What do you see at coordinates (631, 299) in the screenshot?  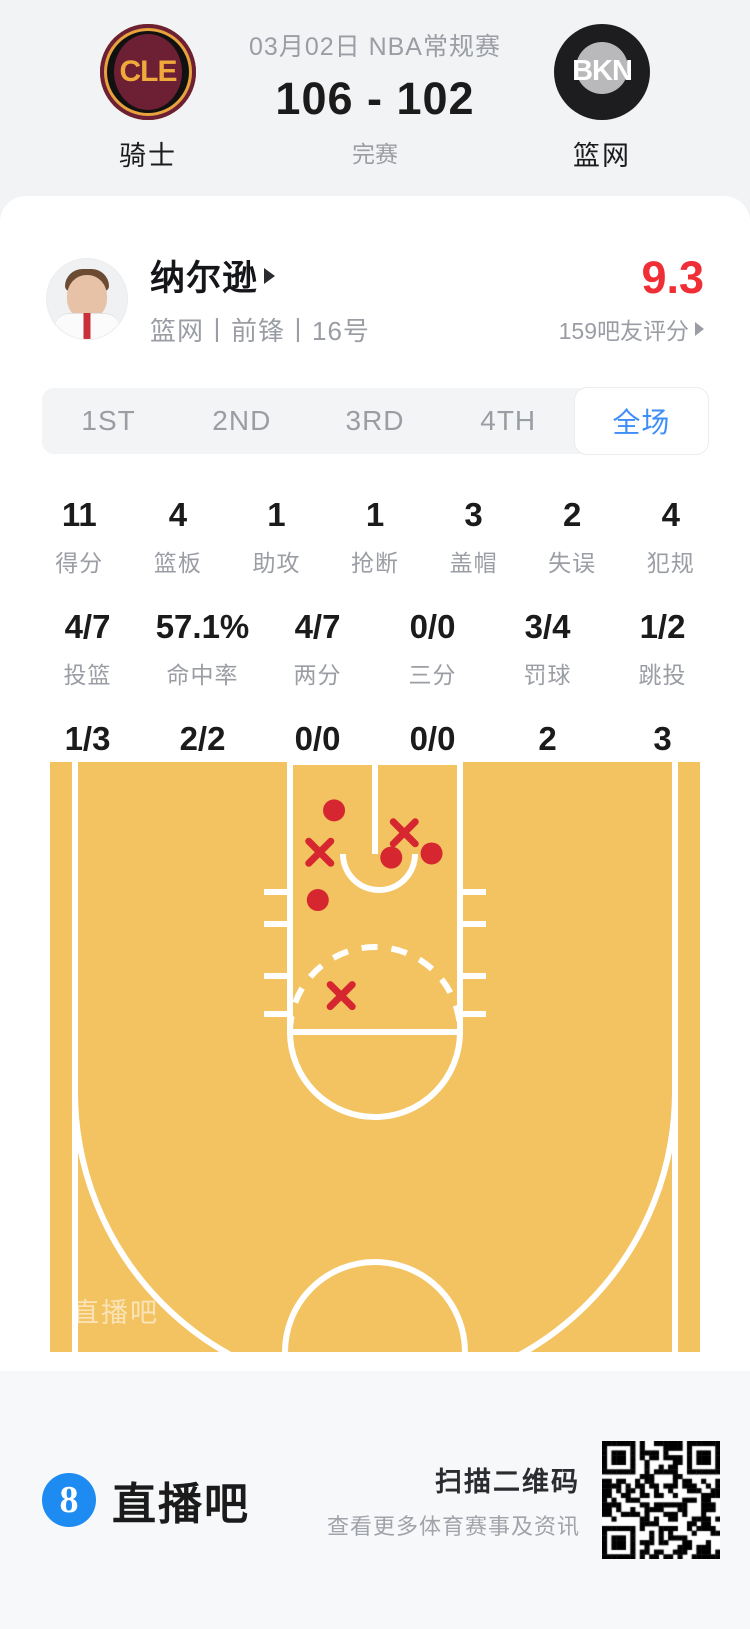 I see `player-rating: 9.3 159吧友评分` at bounding box center [631, 299].